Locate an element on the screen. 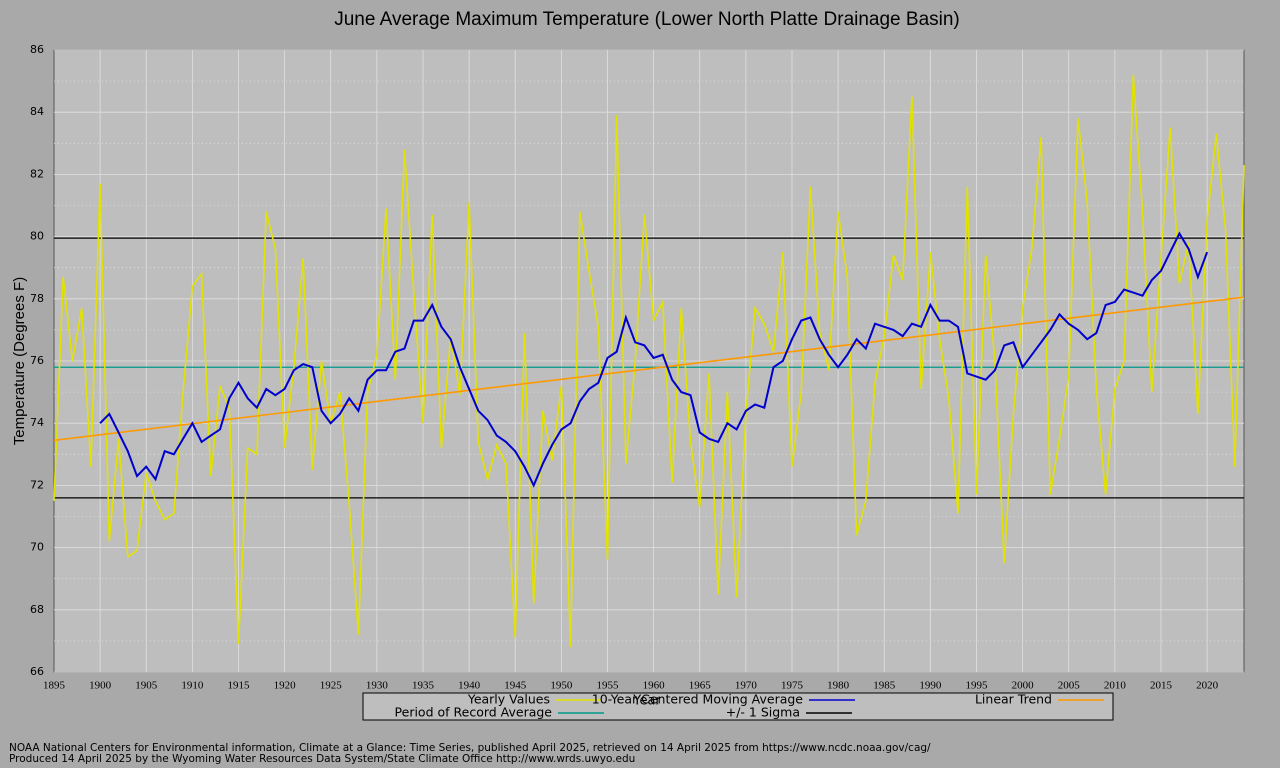  legend-label: 10-Year Centered Moving Average is located at coordinates (698, 699).